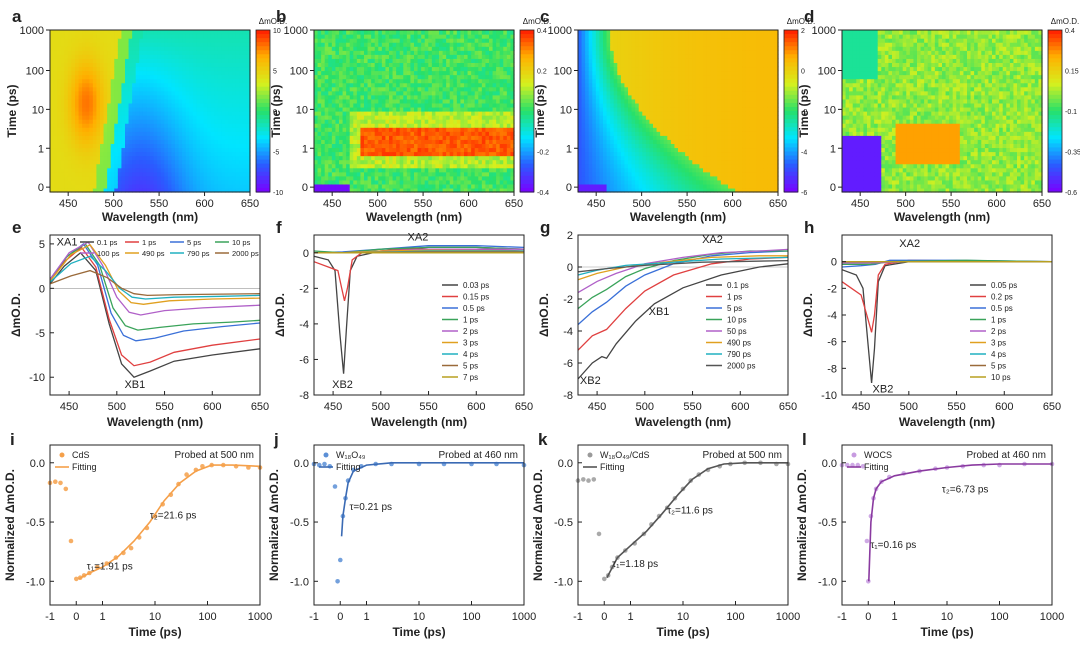 Image resolution: width=1080 pixels, height=650 pixels. I want to click on x-tick-label: 650, so click(514, 204).